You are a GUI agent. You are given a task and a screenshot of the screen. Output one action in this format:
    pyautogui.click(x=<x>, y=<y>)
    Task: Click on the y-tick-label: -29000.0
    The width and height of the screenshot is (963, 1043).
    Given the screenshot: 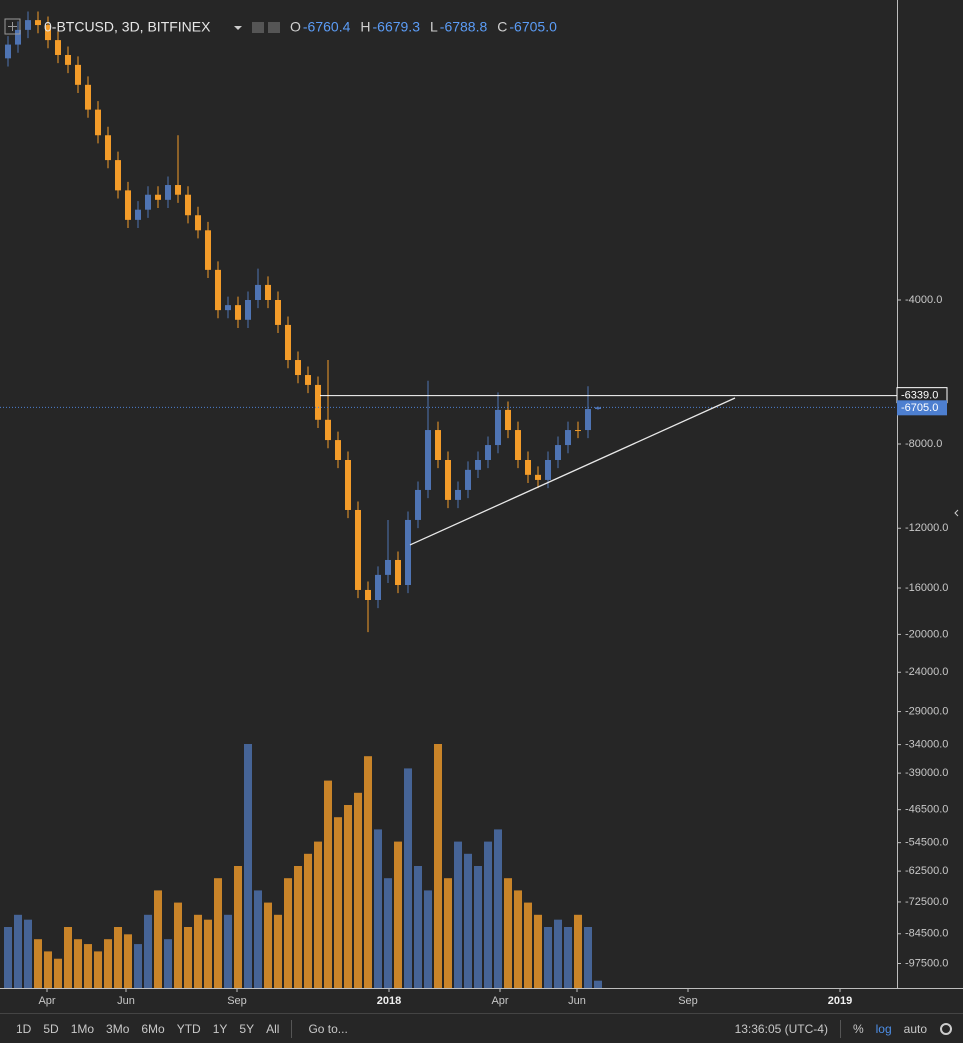 What is the action you would take?
    pyautogui.click(x=926, y=711)
    